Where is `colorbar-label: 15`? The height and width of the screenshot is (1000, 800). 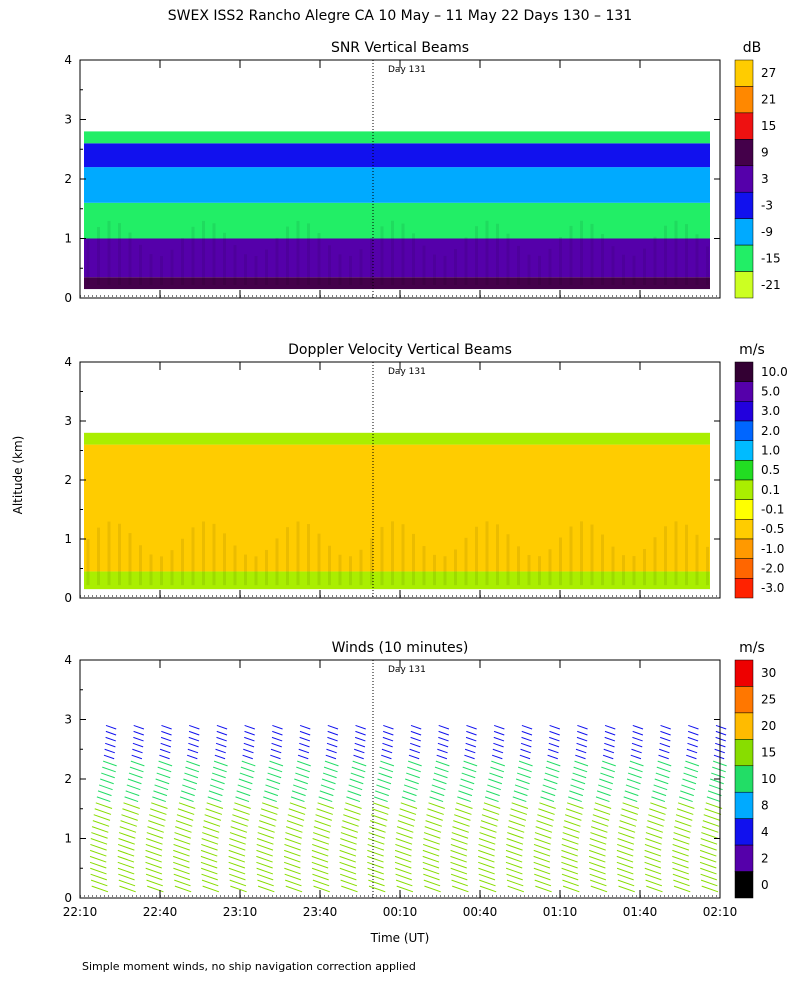 colorbar-label: 15 is located at coordinates (768, 126).